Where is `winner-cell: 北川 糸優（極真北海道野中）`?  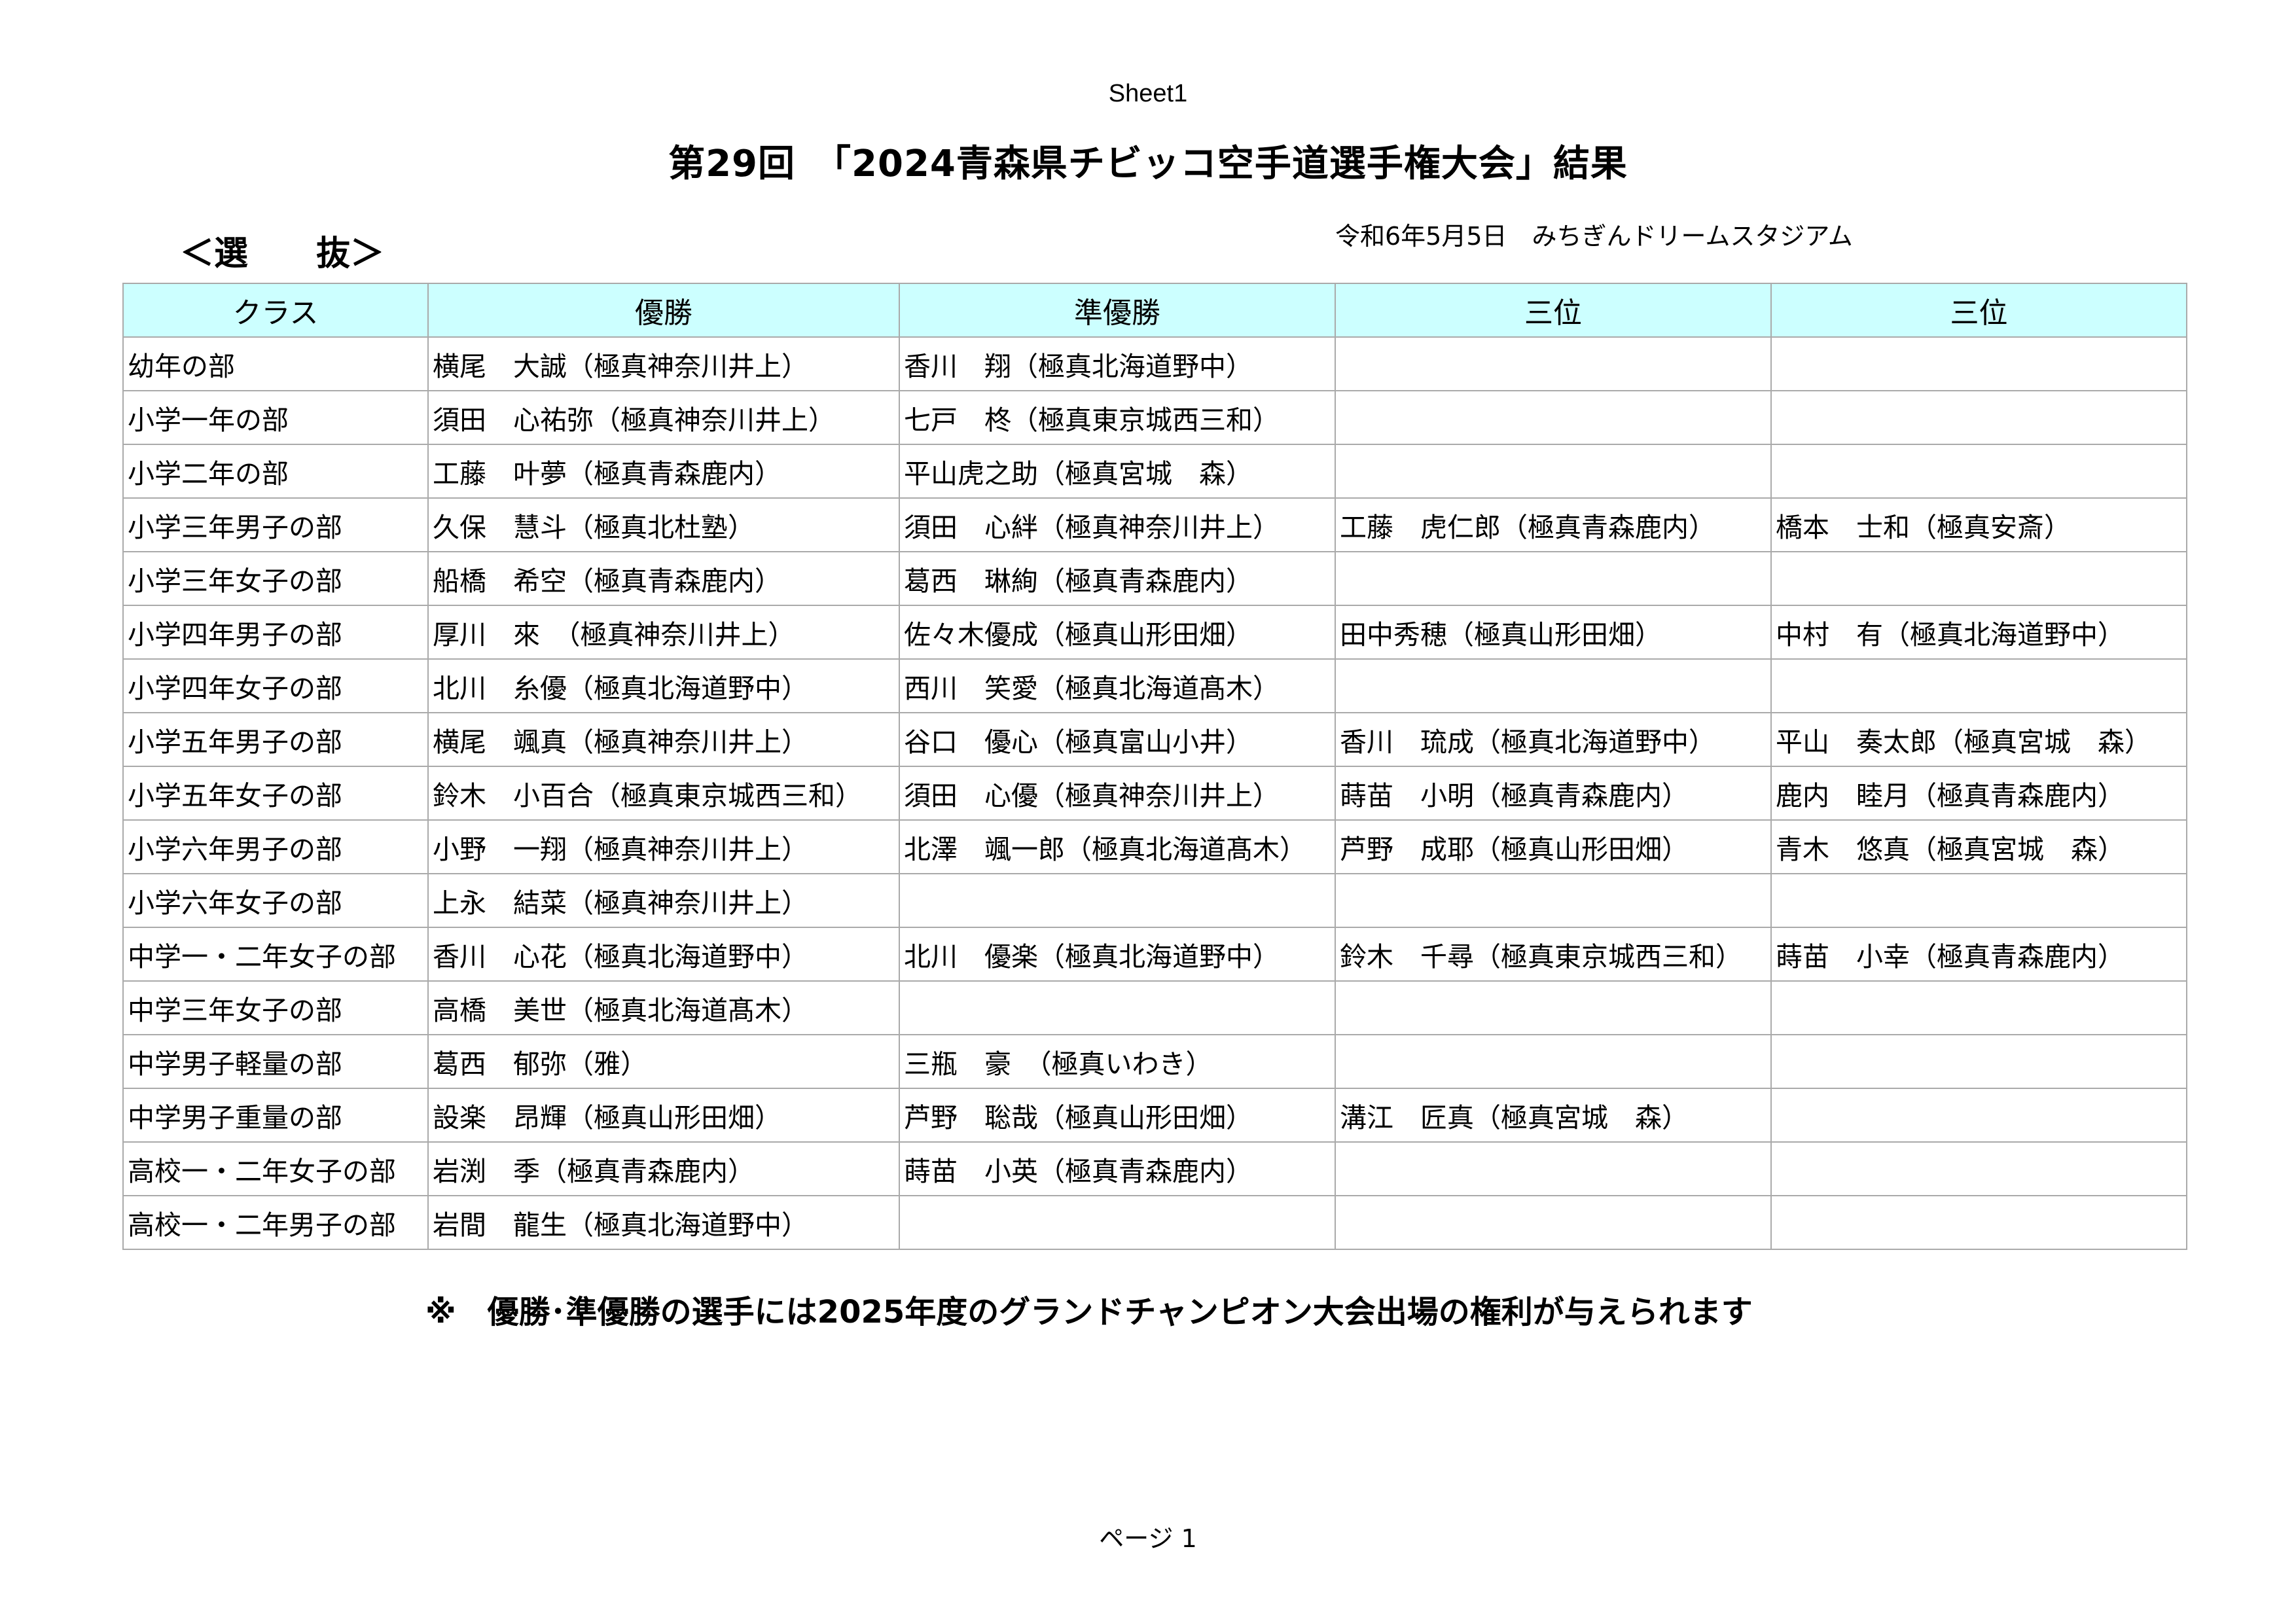
winner-cell: 北川 糸優（極真北海道野中） is located at coordinates (663, 686).